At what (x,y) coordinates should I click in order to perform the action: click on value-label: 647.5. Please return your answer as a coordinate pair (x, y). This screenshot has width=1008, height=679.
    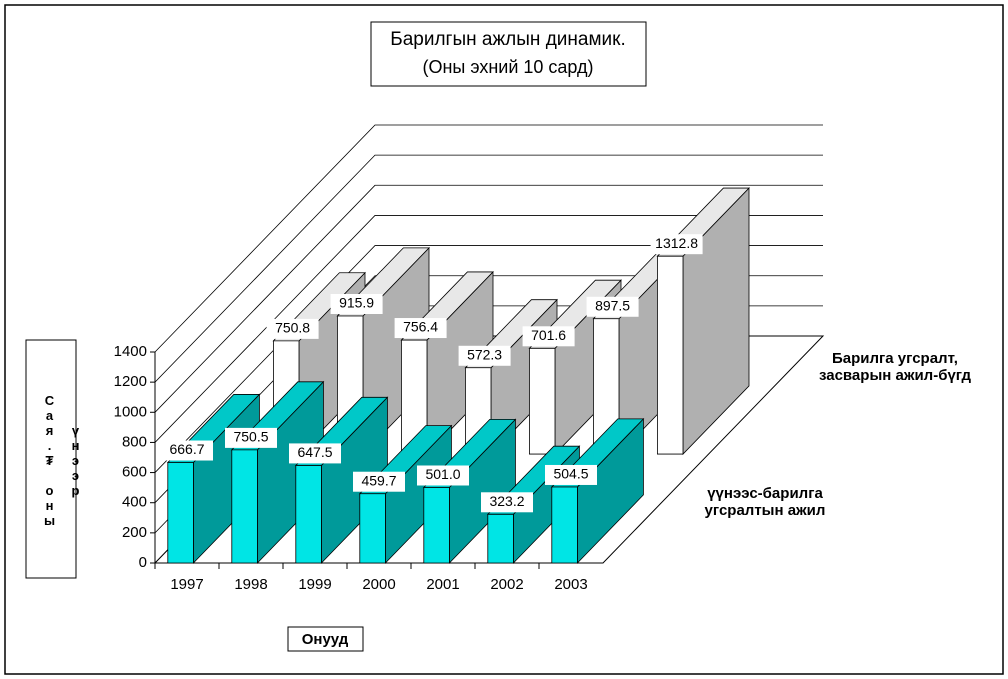
    Looking at the image, I should click on (314, 452).